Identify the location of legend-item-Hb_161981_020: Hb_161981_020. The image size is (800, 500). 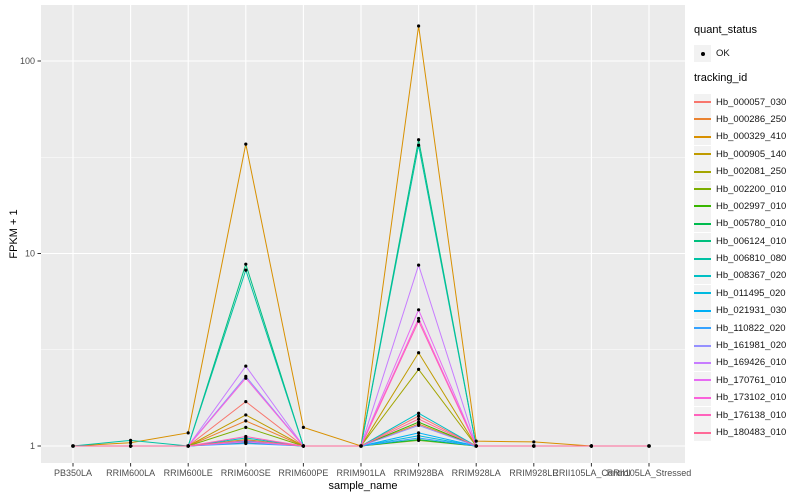
(746, 346).